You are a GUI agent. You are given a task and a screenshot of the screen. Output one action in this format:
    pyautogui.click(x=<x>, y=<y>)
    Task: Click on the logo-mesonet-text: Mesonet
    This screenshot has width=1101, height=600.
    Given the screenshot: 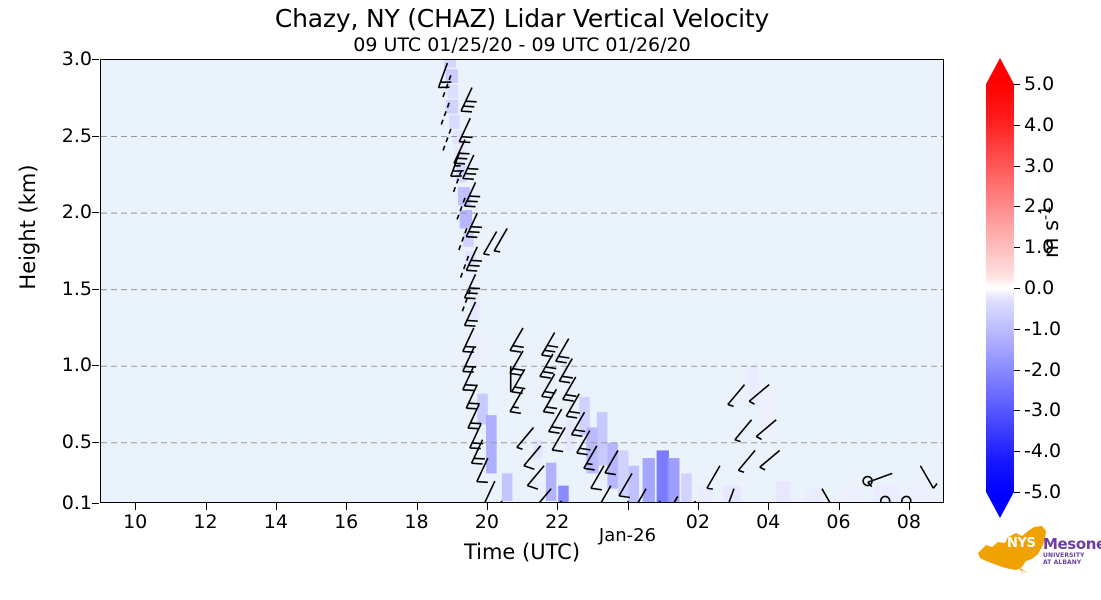 What is the action you would take?
    pyautogui.click(x=1072, y=544)
    